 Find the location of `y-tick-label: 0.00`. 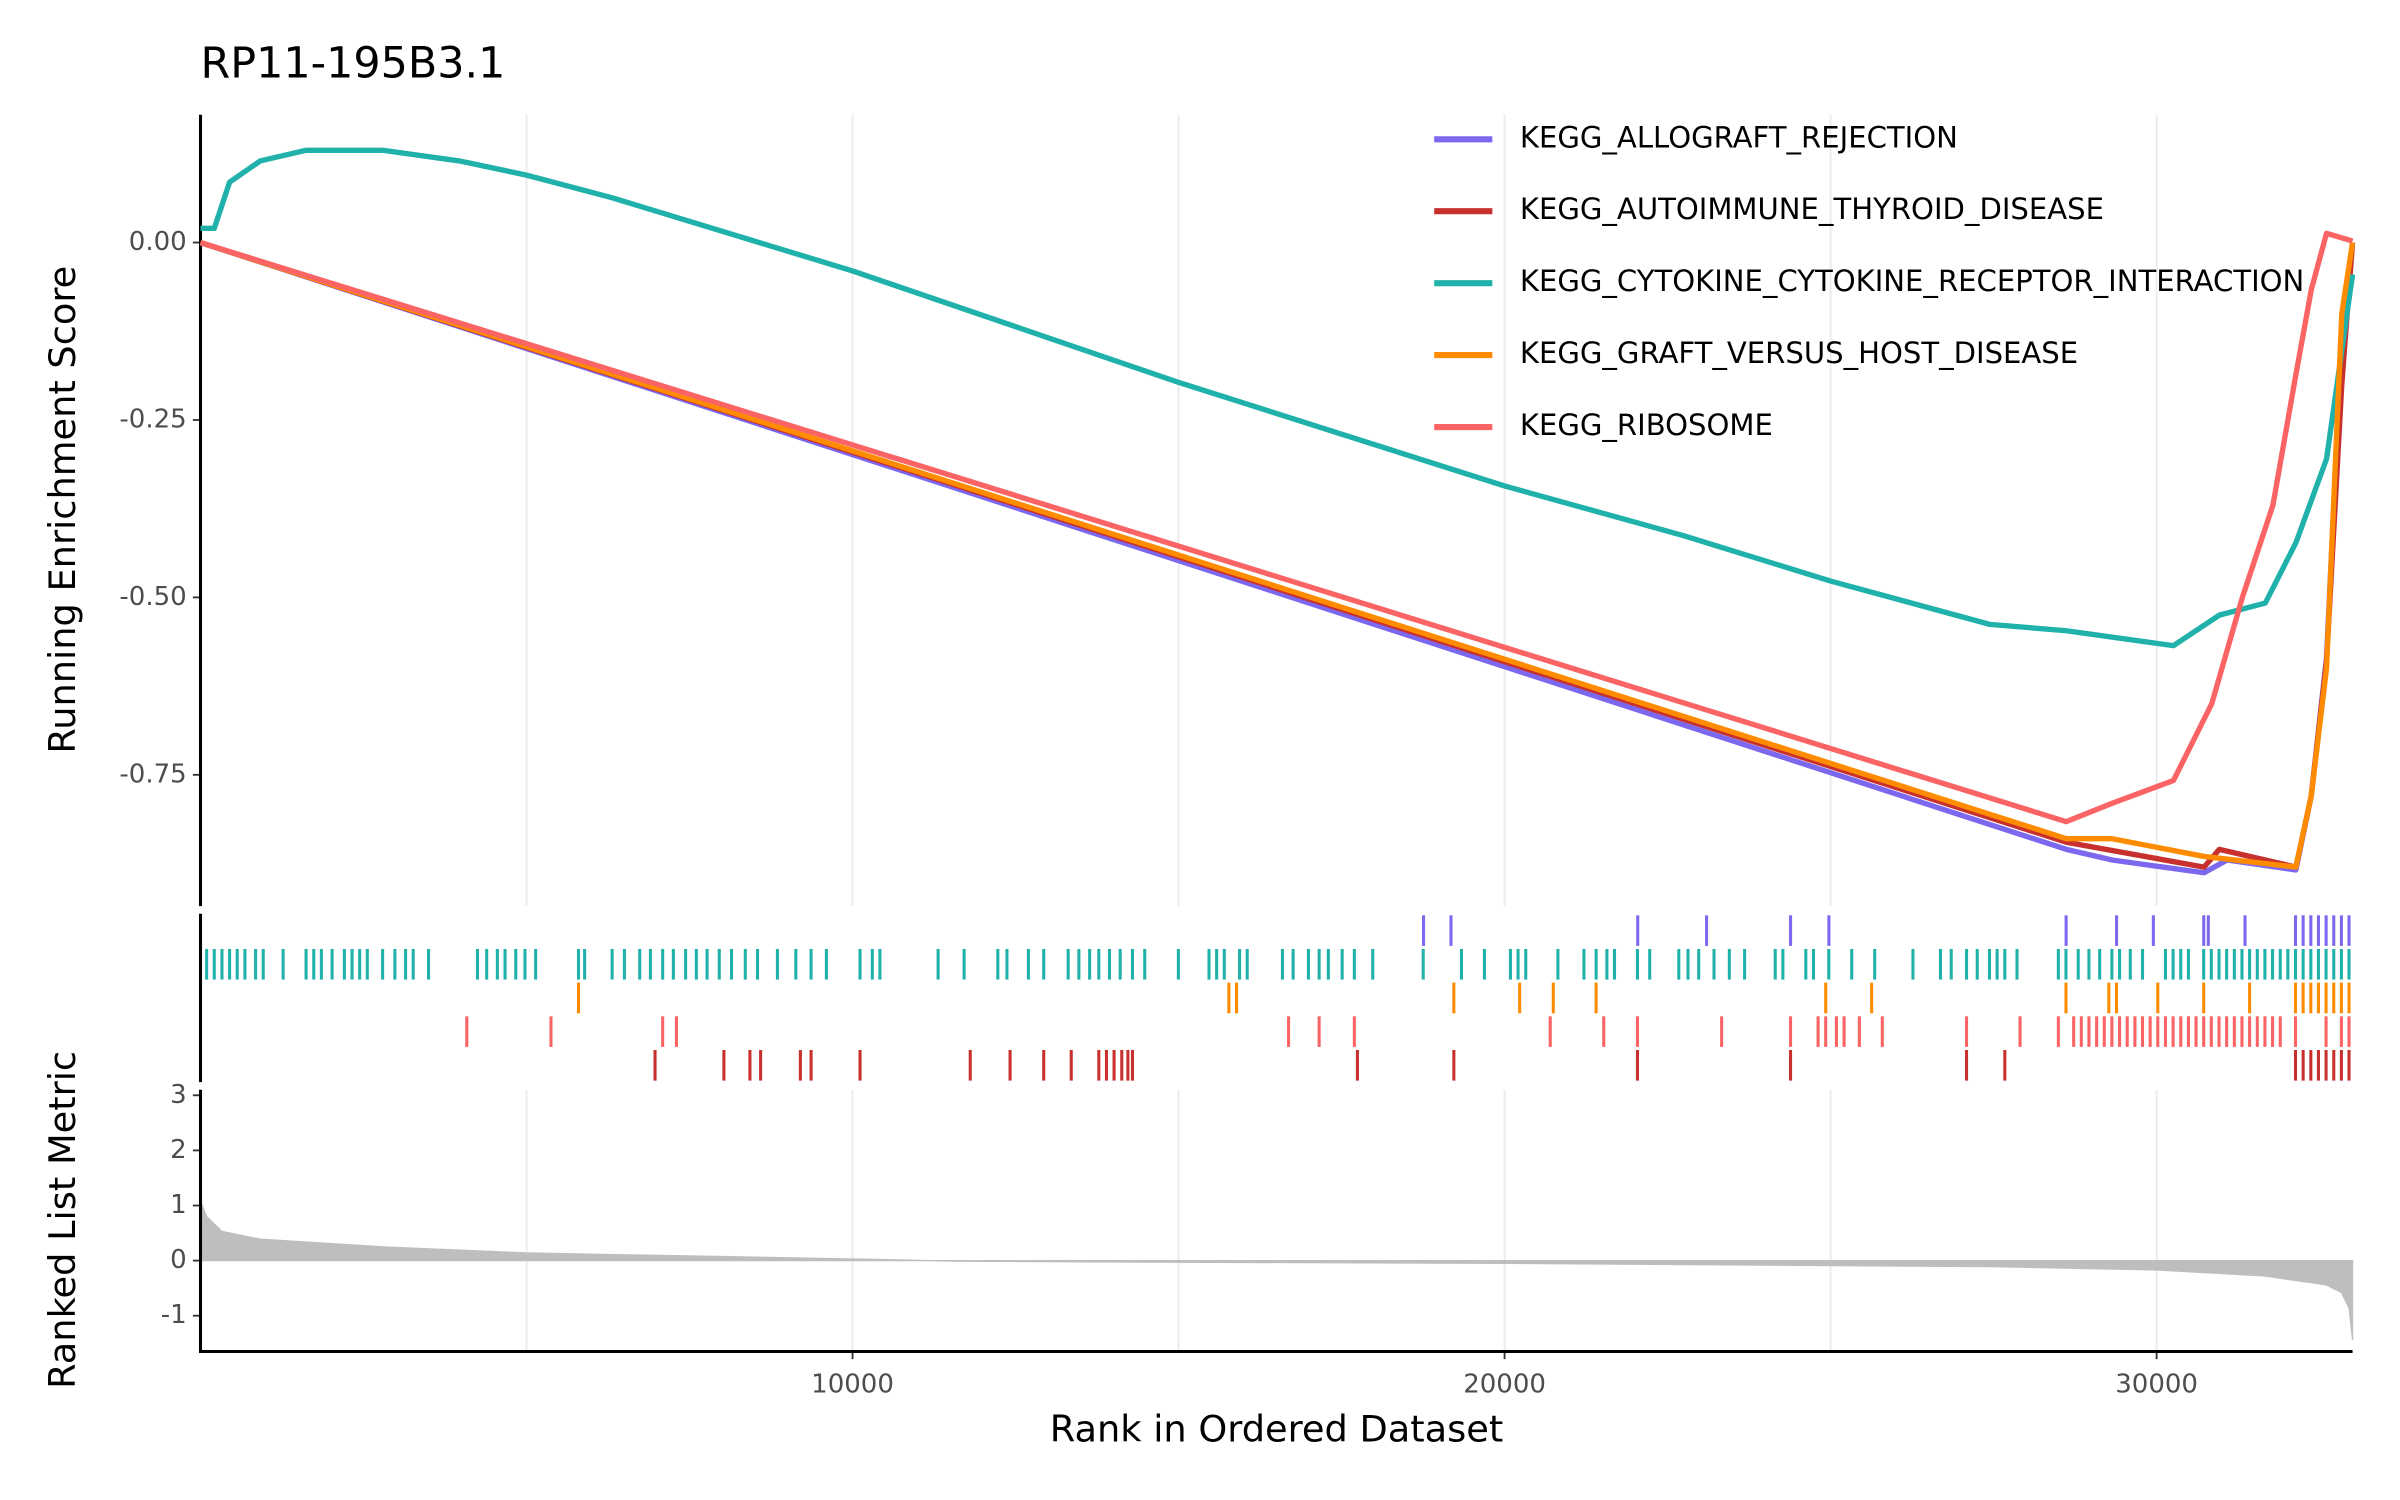

y-tick-label: 0.00 is located at coordinates (158, 242).